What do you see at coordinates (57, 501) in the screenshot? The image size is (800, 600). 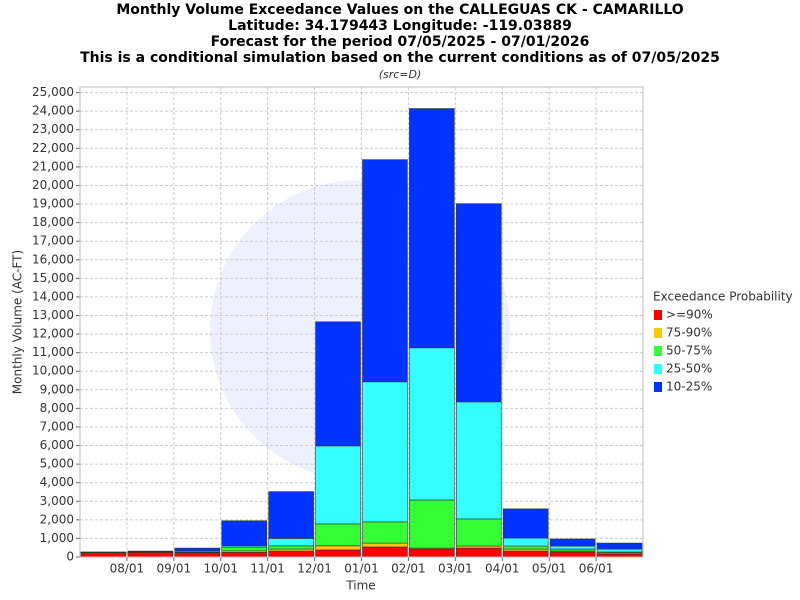 I see `y-tick-label: 3,000` at bounding box center [57, 501].